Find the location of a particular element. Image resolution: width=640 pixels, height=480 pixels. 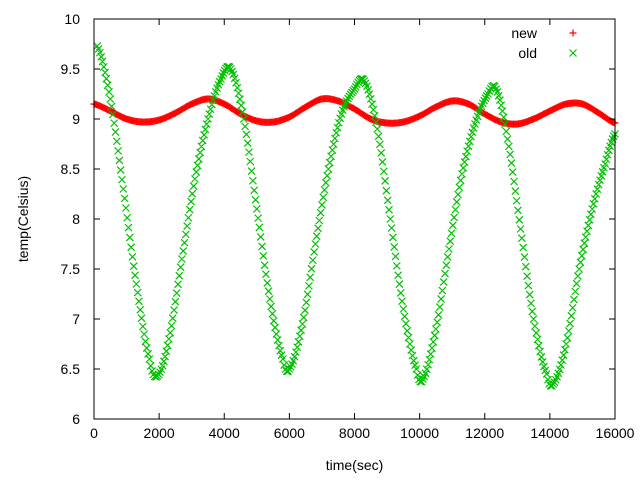

series-new-markers is located at coordinates (354, 111).